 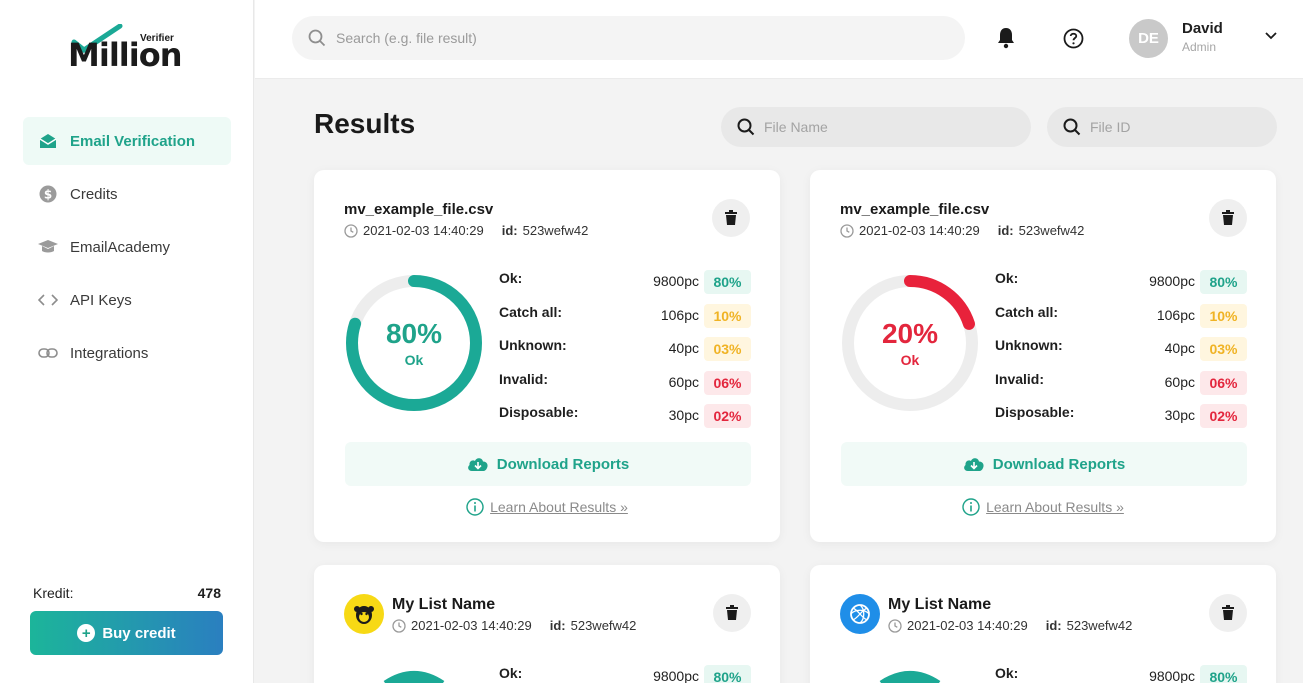 What do you see at coordinates (127, 353) in the screenshot?
I see `sidebar-item-integrations: Integrations` at bounding box center [127, 353].